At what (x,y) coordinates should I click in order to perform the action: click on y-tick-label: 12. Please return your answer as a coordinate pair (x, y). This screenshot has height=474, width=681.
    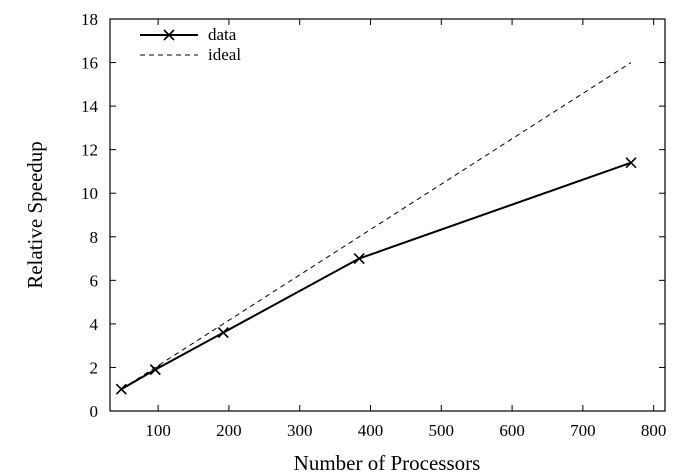
    Looking at the image, I should click on (89, 150).